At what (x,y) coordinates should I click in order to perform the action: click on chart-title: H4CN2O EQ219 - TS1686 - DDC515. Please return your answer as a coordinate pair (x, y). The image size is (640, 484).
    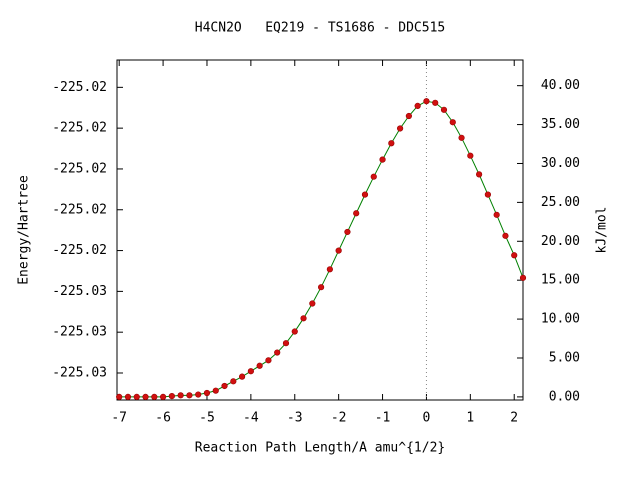
    Looking at the image, I should click on (320, 28).